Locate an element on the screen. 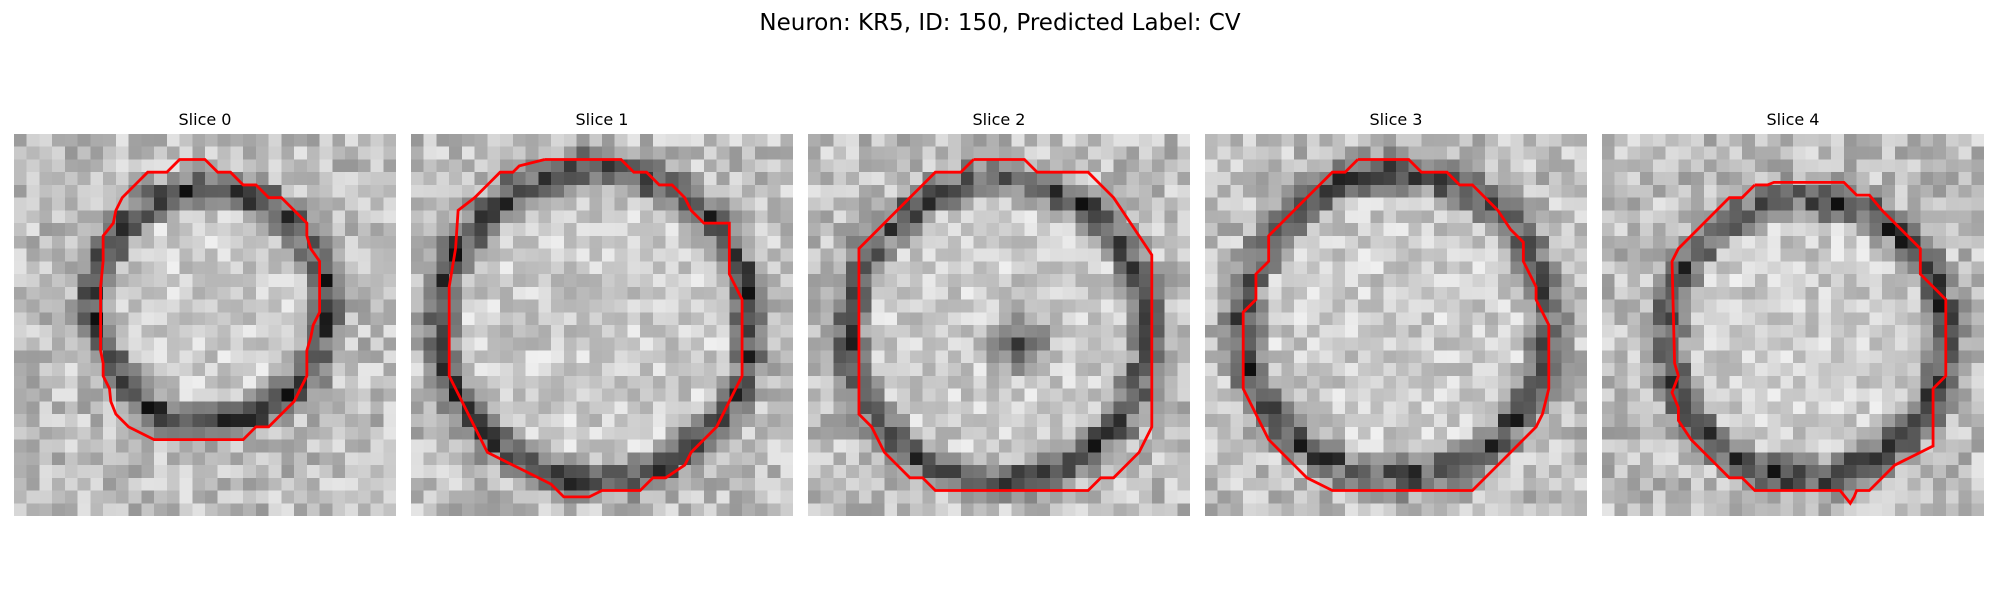 This screenshot has height=600, width=2000. slice-panel-1: Slice 1 is located at coordinates (602, 314).